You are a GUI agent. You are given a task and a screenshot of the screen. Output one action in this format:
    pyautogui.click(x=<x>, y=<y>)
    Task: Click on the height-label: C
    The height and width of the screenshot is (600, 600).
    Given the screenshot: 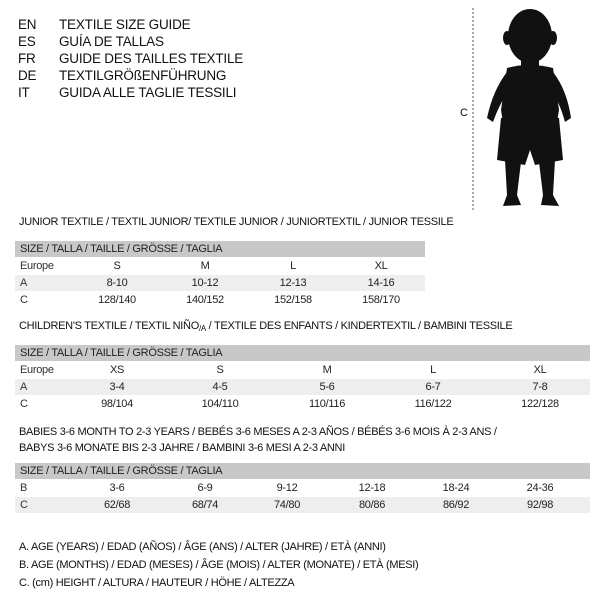 What is the action you would take?
    pyautogui.click(x=464, y=113)
    